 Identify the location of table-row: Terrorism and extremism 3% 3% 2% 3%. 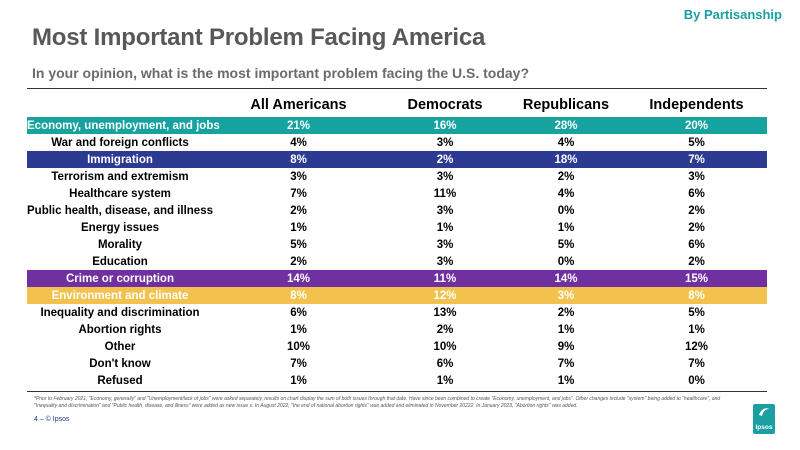
(397, 176).